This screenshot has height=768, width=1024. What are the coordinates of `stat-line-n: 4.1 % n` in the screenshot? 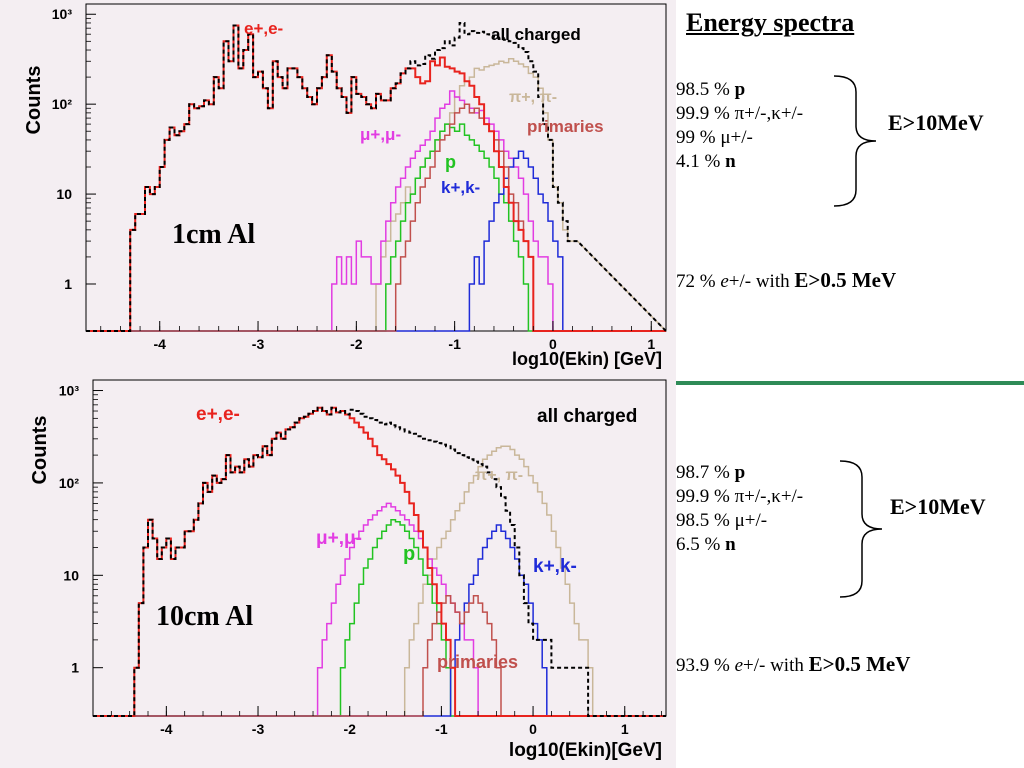 It's located at (739, 162).